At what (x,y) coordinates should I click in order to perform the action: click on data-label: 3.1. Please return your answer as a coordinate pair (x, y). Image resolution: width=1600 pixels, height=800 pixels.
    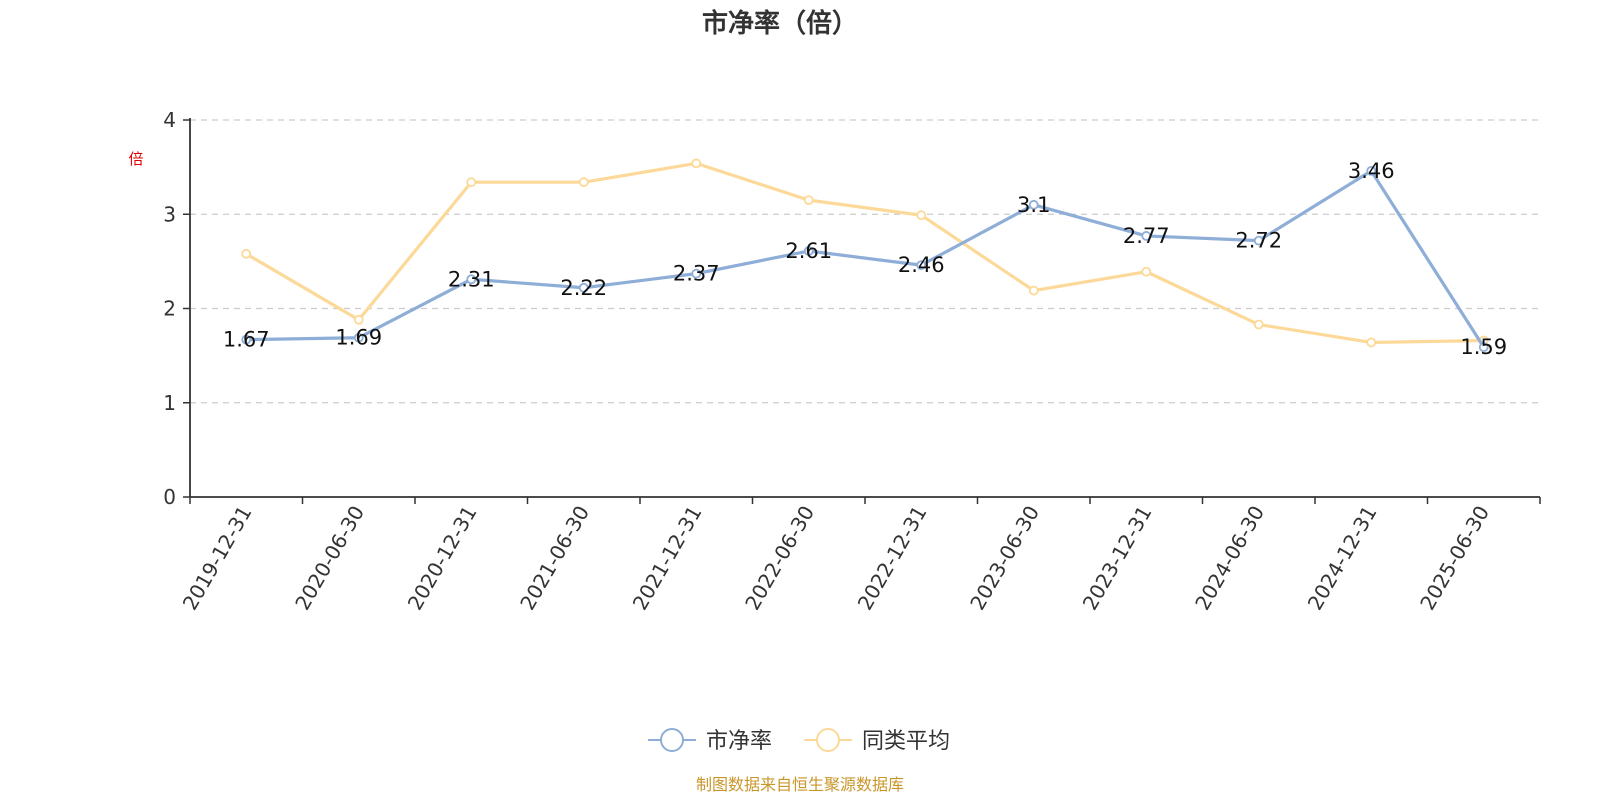
    Looking at the image, I should click on (1033, 205).